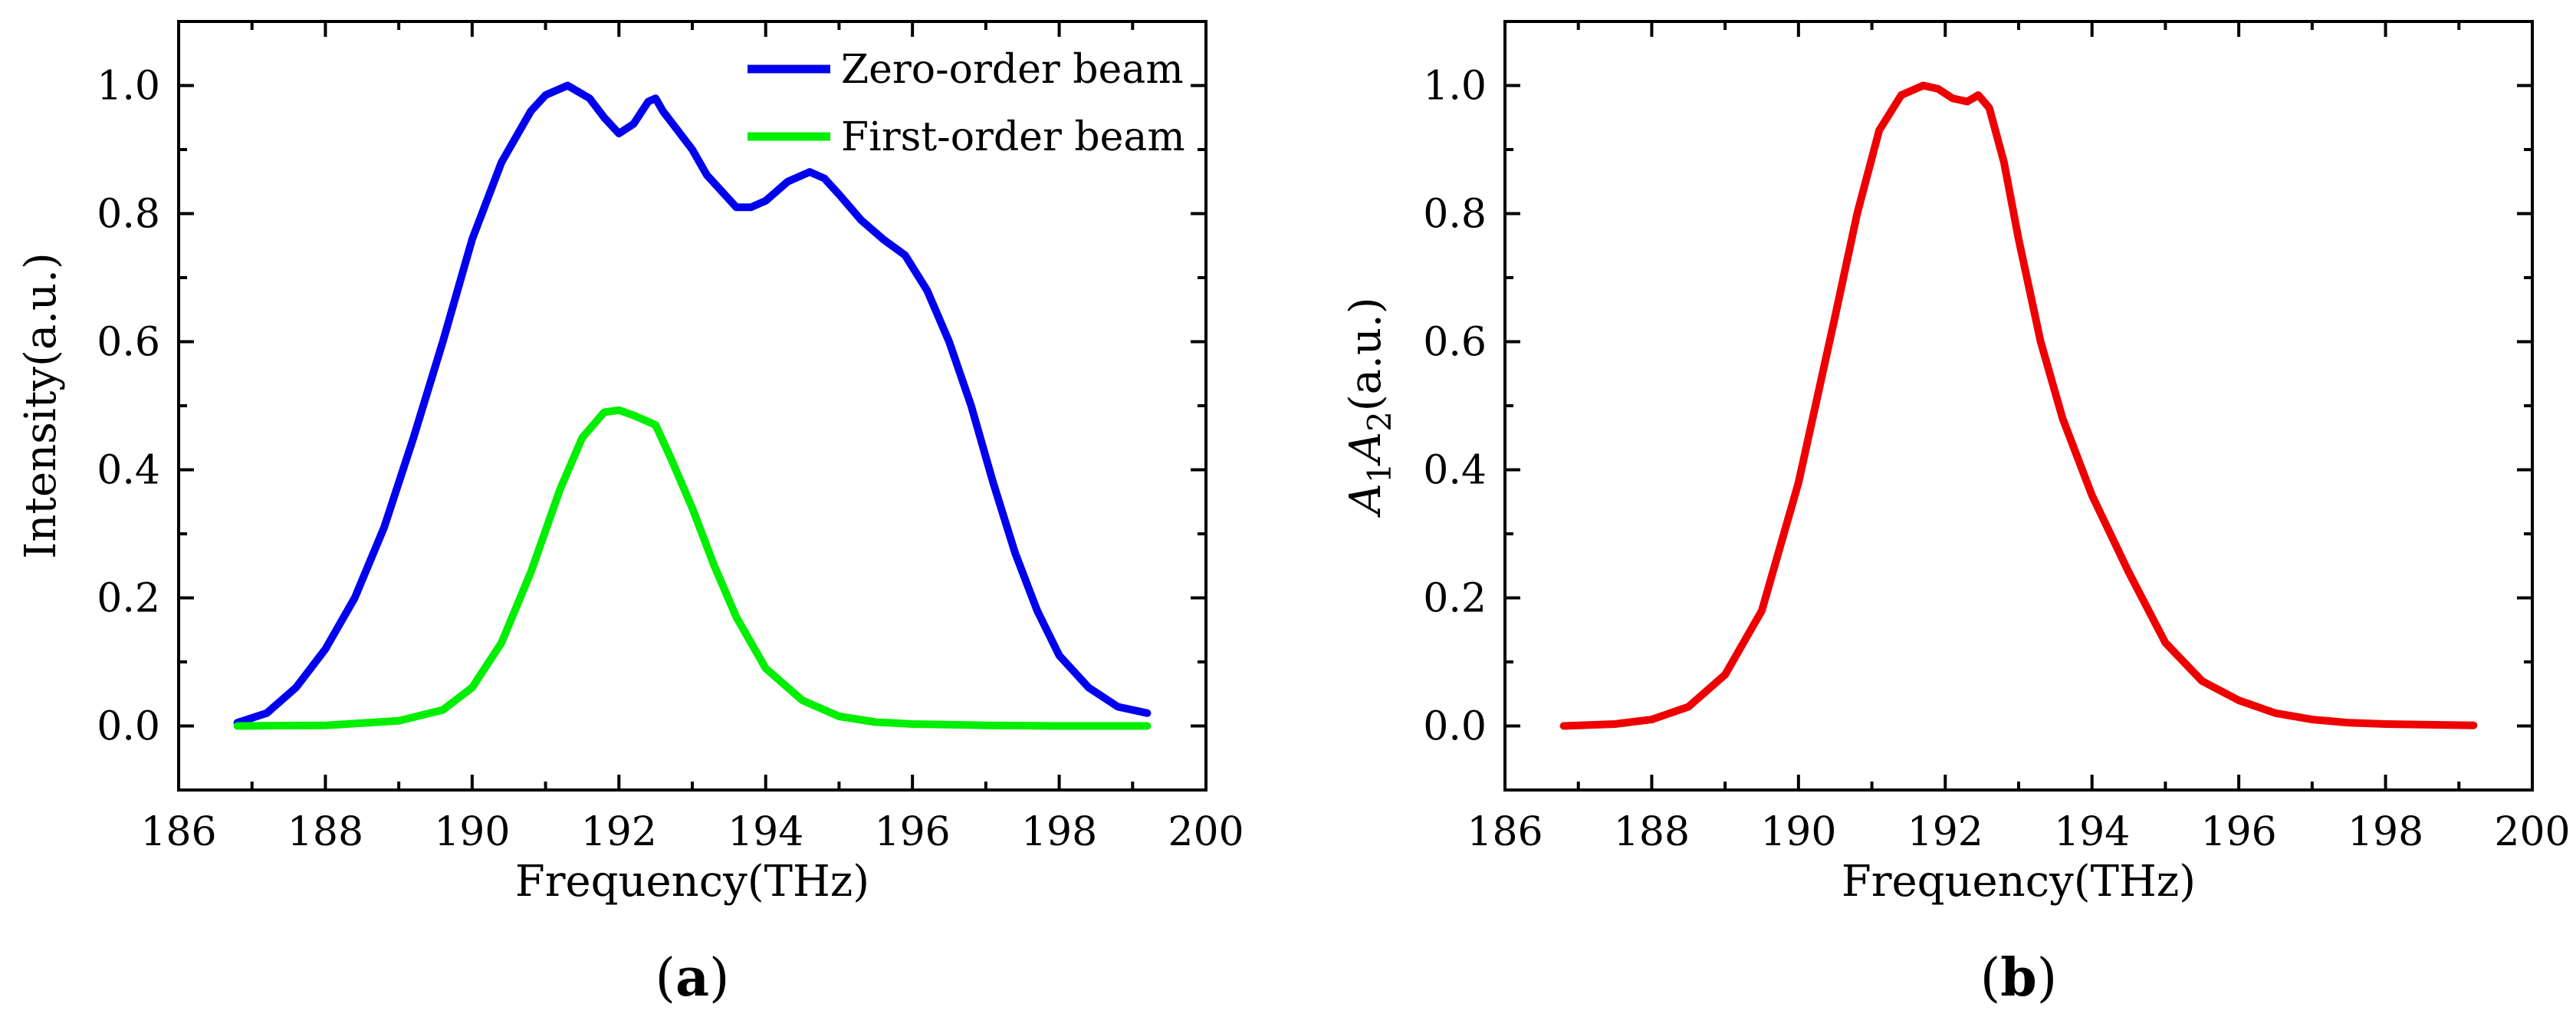 Image resolution: width=2576 pixels, height=1027 pixels. What do you see at coordinates (41, 405) in the screenshot?
I see `y-axis-label-a: Intensity(a.u.)` at bounding box center [41, 405].